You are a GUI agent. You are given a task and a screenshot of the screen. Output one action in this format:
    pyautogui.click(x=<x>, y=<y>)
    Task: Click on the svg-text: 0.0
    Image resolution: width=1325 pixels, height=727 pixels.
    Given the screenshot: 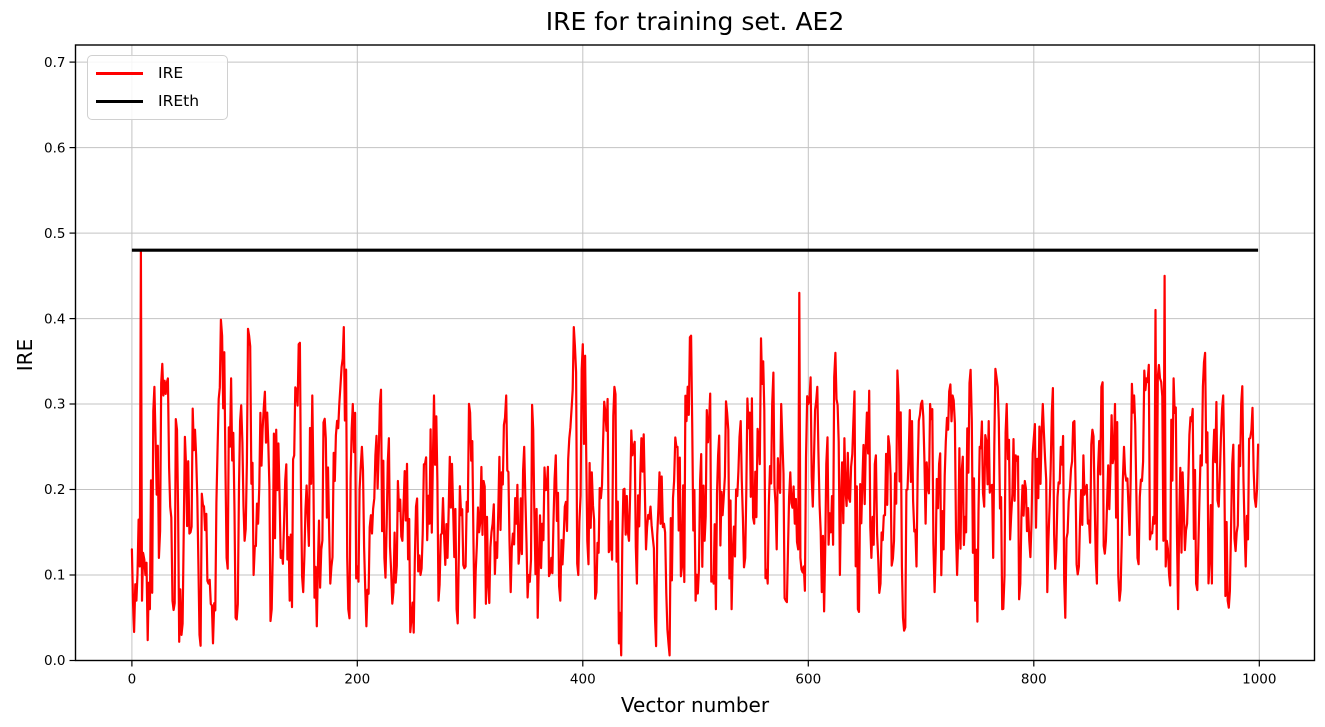 What is the action you would take?
    pyautogui.click(x=54, y=661)
    